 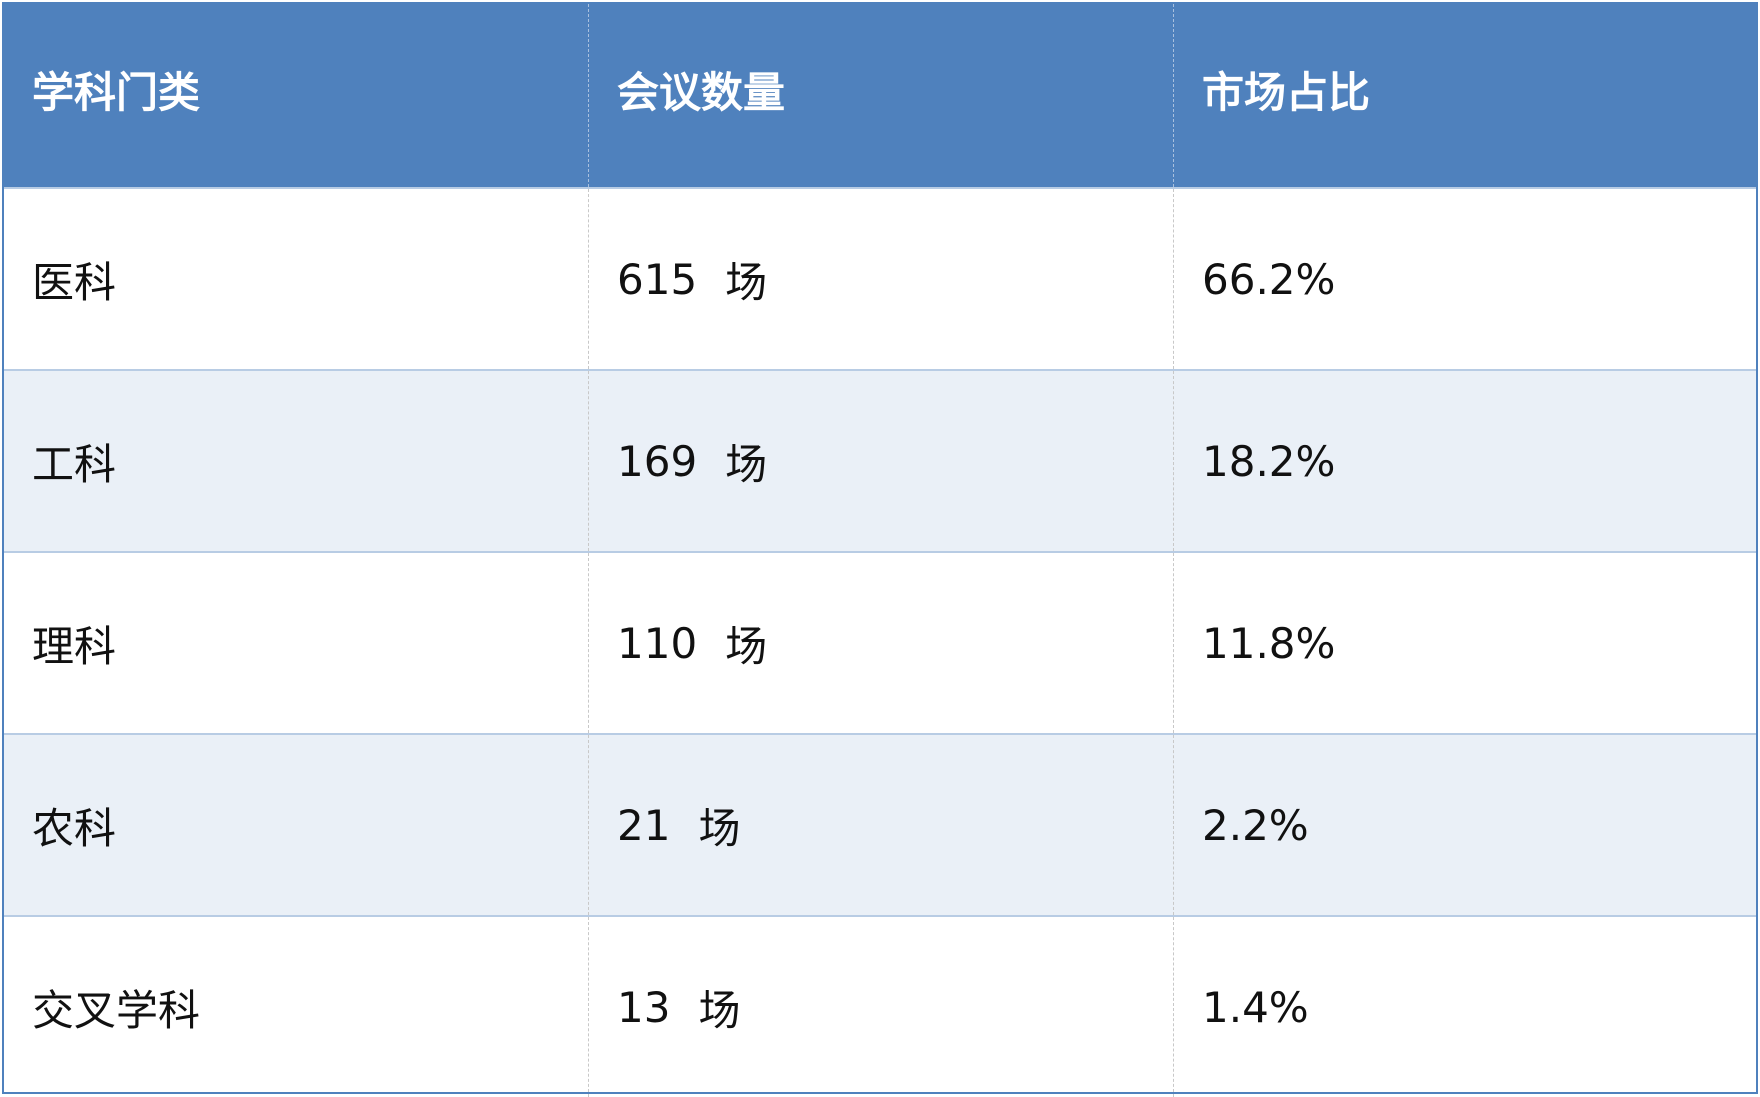 I want to click on count-value: 13, so click(x=644, y=1007).